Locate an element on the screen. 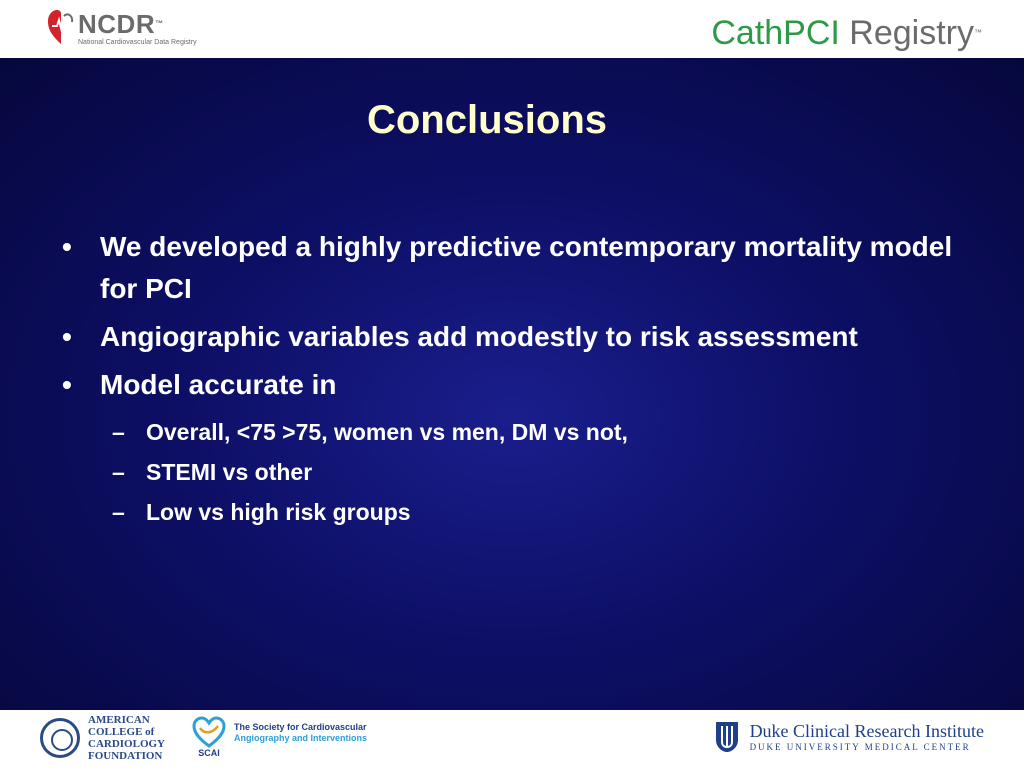 Image resolution: width=1024 pixels, height=768 pixels. scai-abbr: SCAI is located at coordinates (209, 753).